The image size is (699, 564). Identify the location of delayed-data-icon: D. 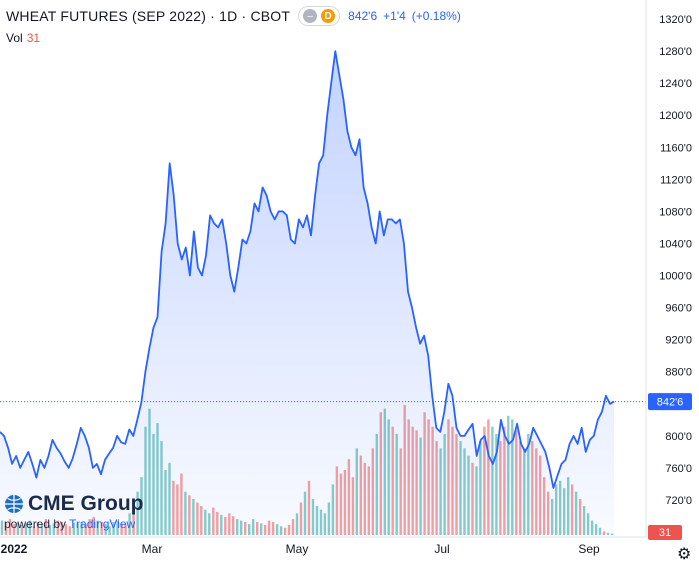
(328, 16).